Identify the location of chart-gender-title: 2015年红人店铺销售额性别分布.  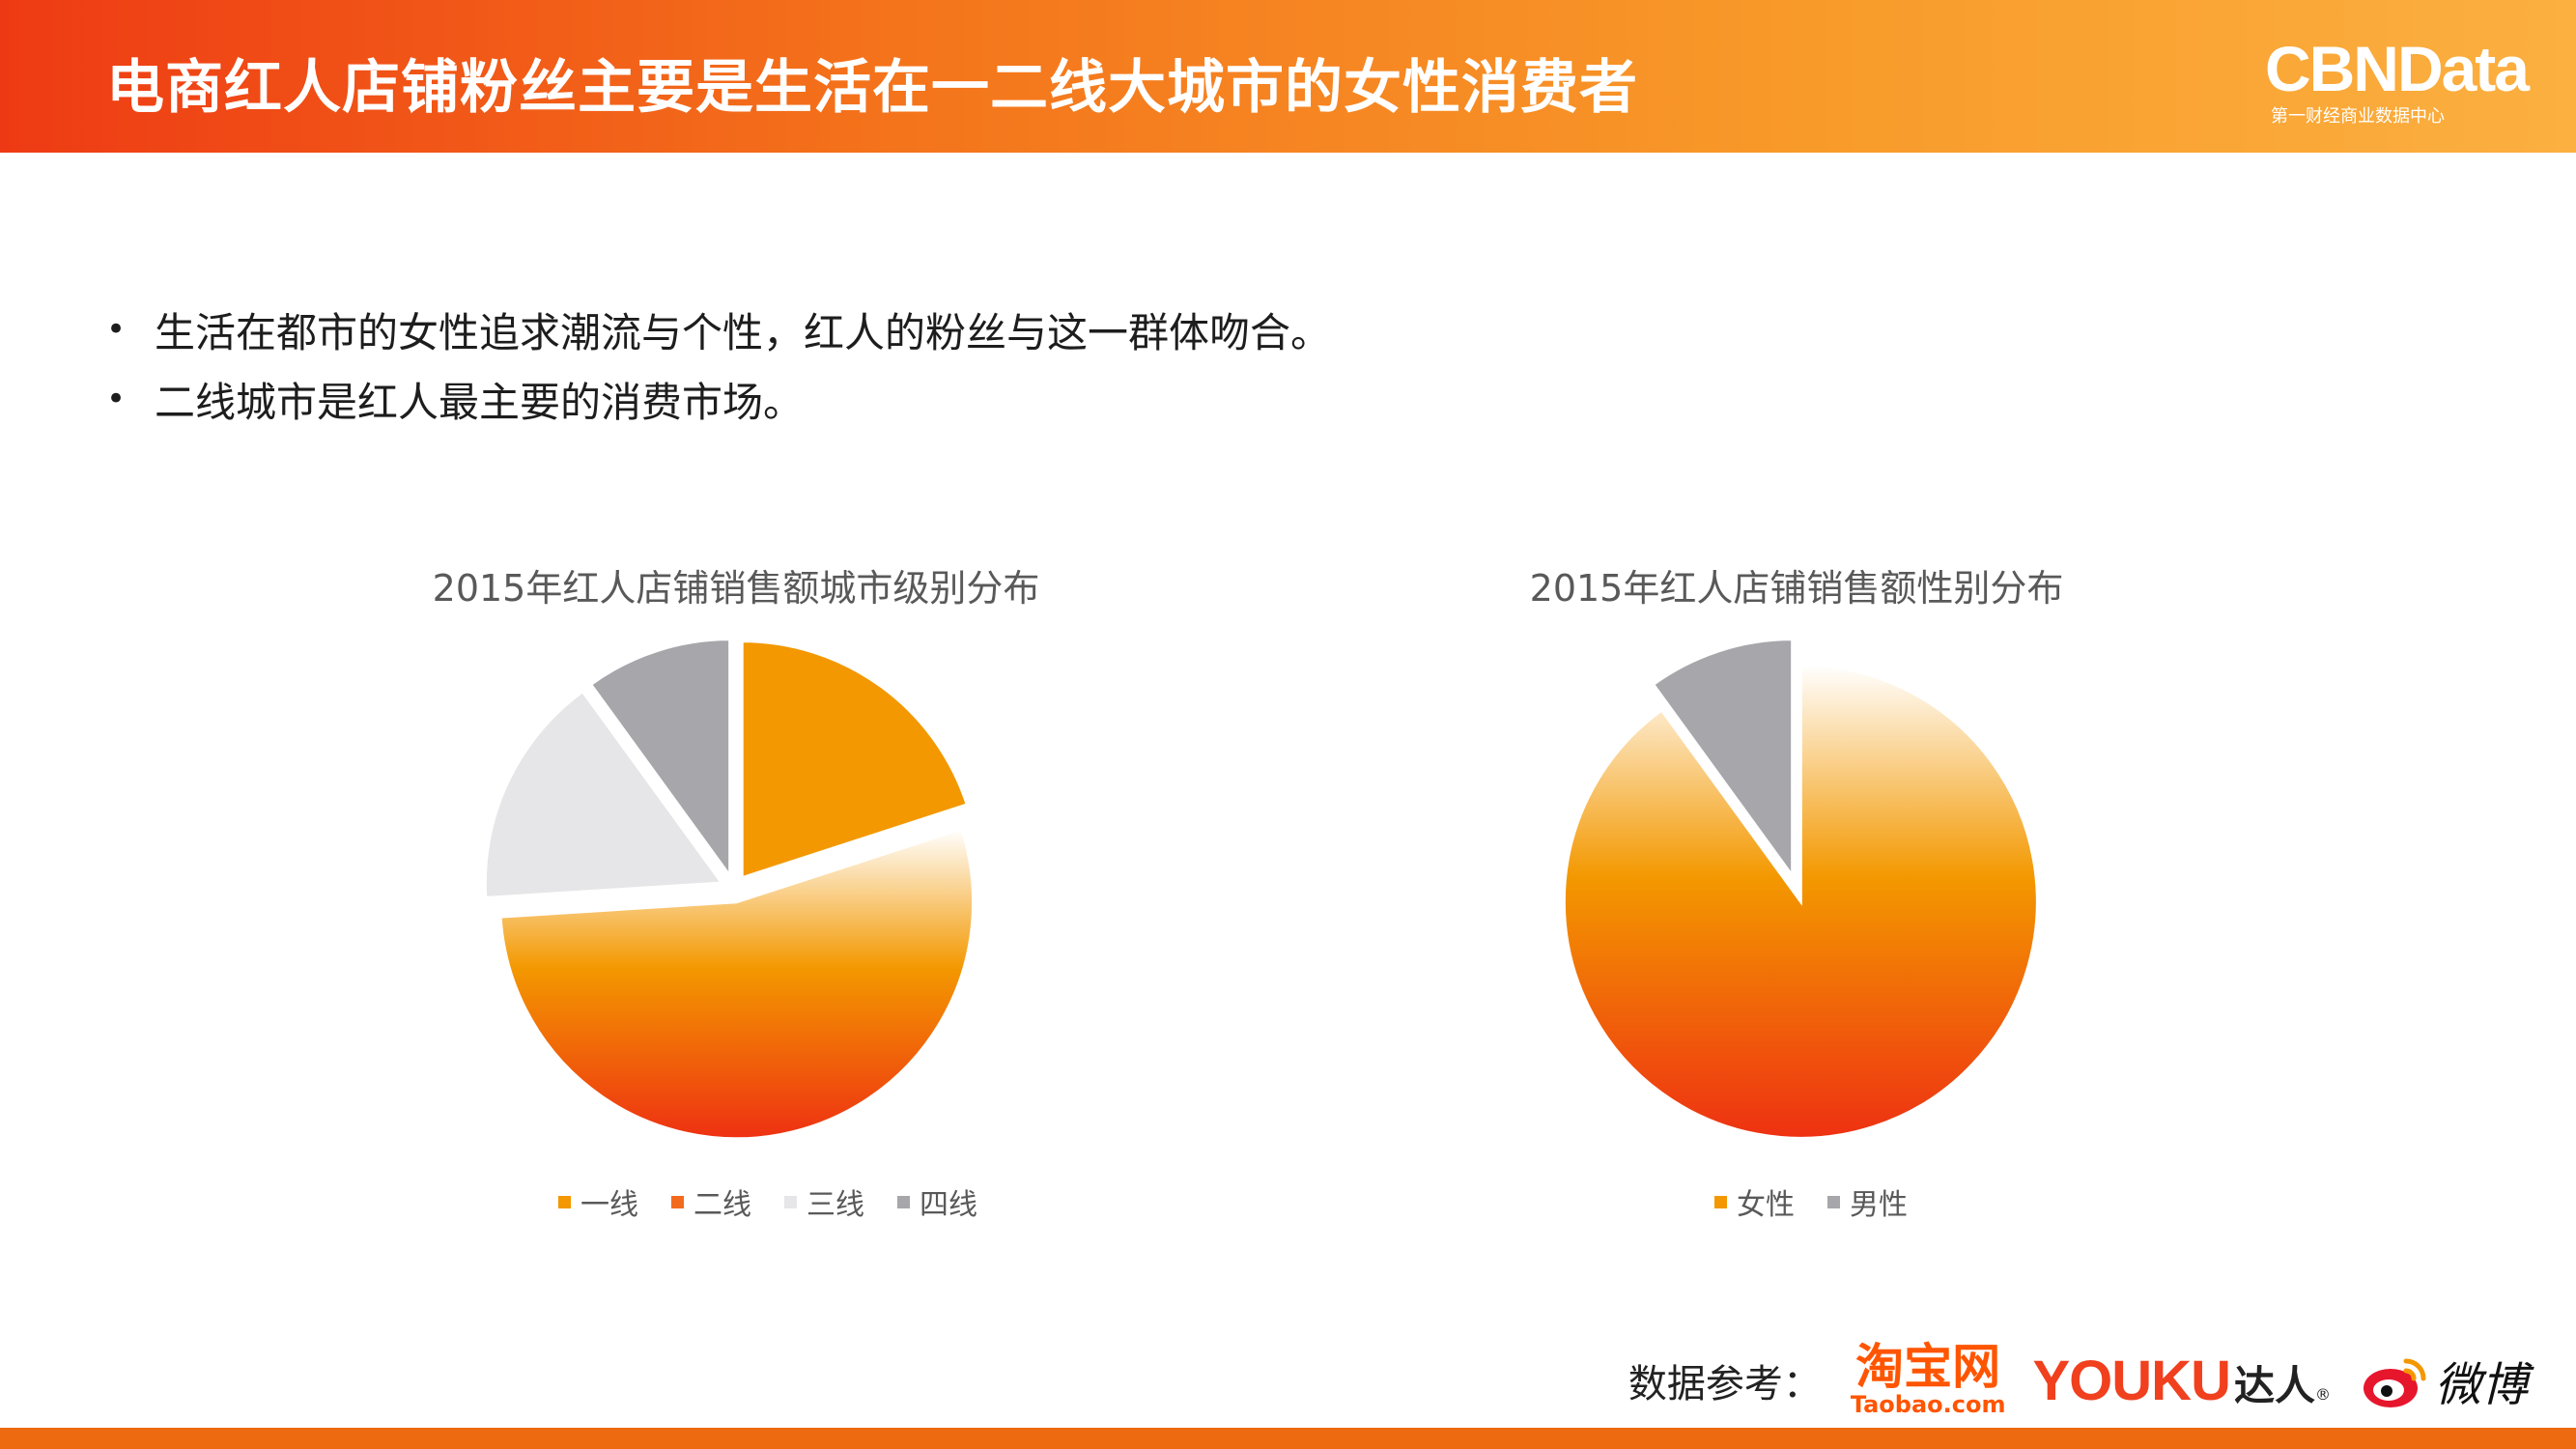
(1796, 588).